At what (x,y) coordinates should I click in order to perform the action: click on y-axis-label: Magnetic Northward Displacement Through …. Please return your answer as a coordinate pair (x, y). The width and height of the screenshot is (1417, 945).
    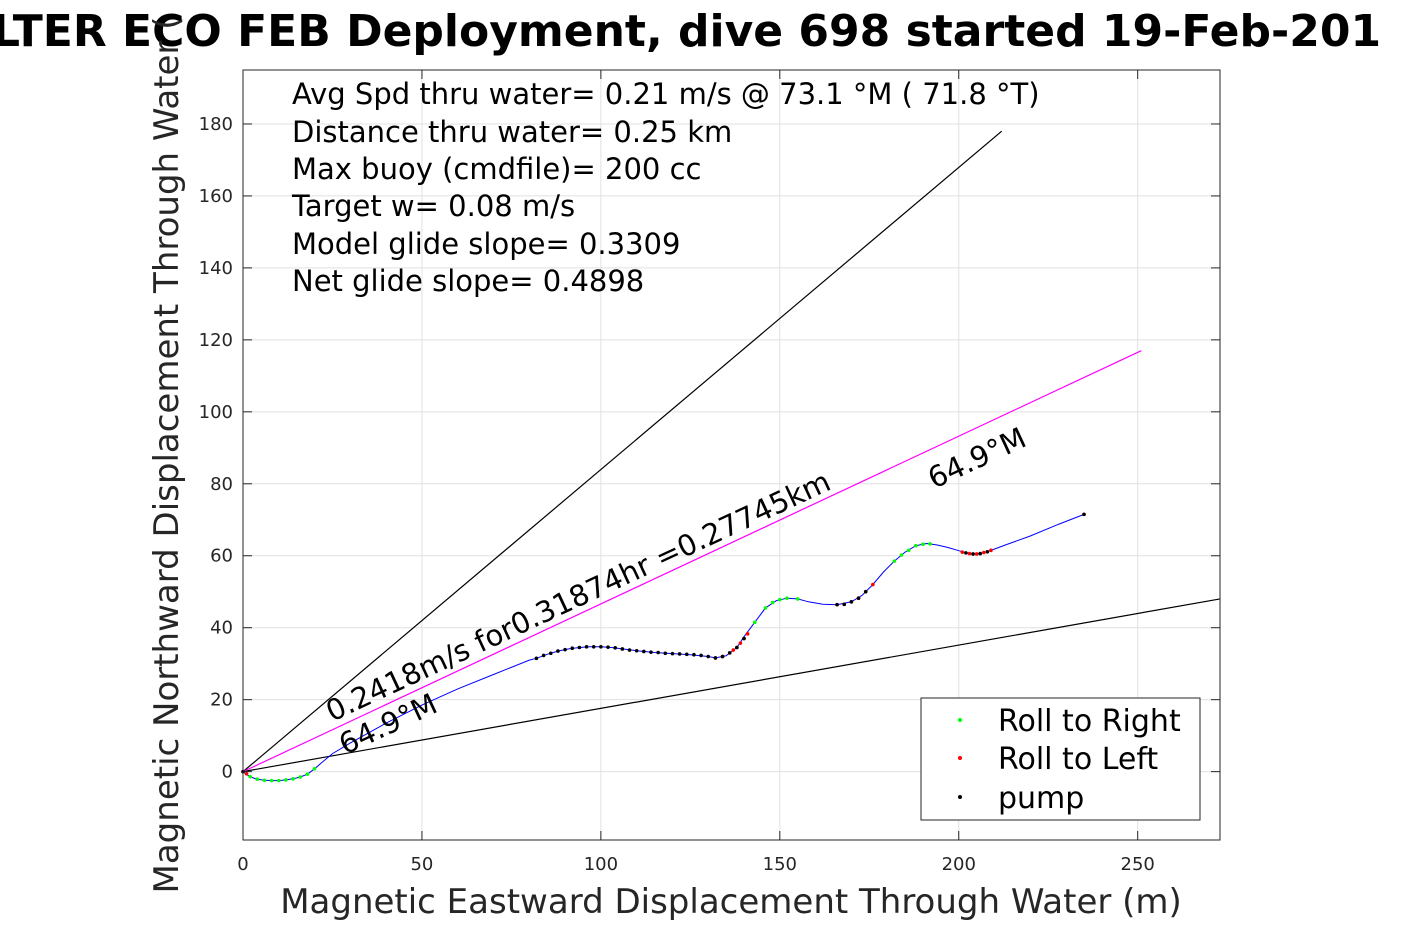
    Looking at the image, I should click on (167, 455).